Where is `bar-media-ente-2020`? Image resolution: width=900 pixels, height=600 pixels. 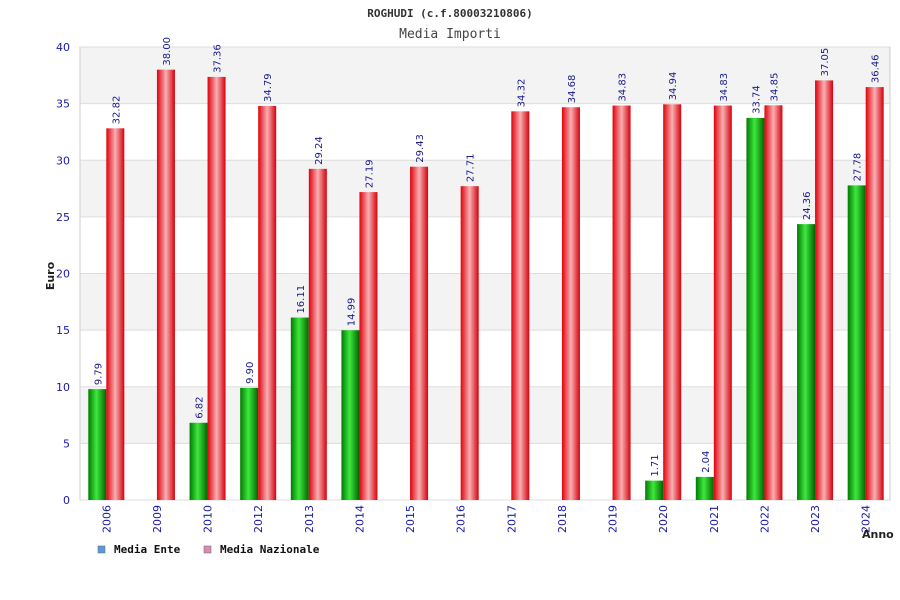 bar-media-ente-2020 is located at coordinates (654, 490).